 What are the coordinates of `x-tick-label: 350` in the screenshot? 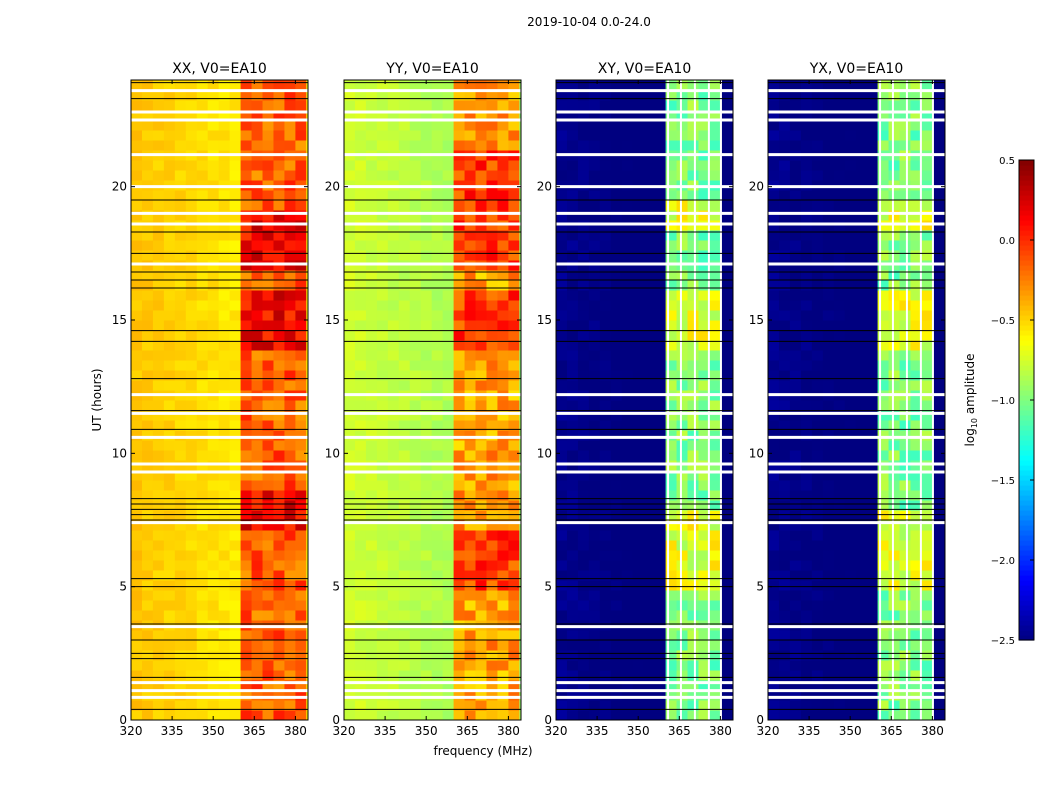 It's located at (638, 731).